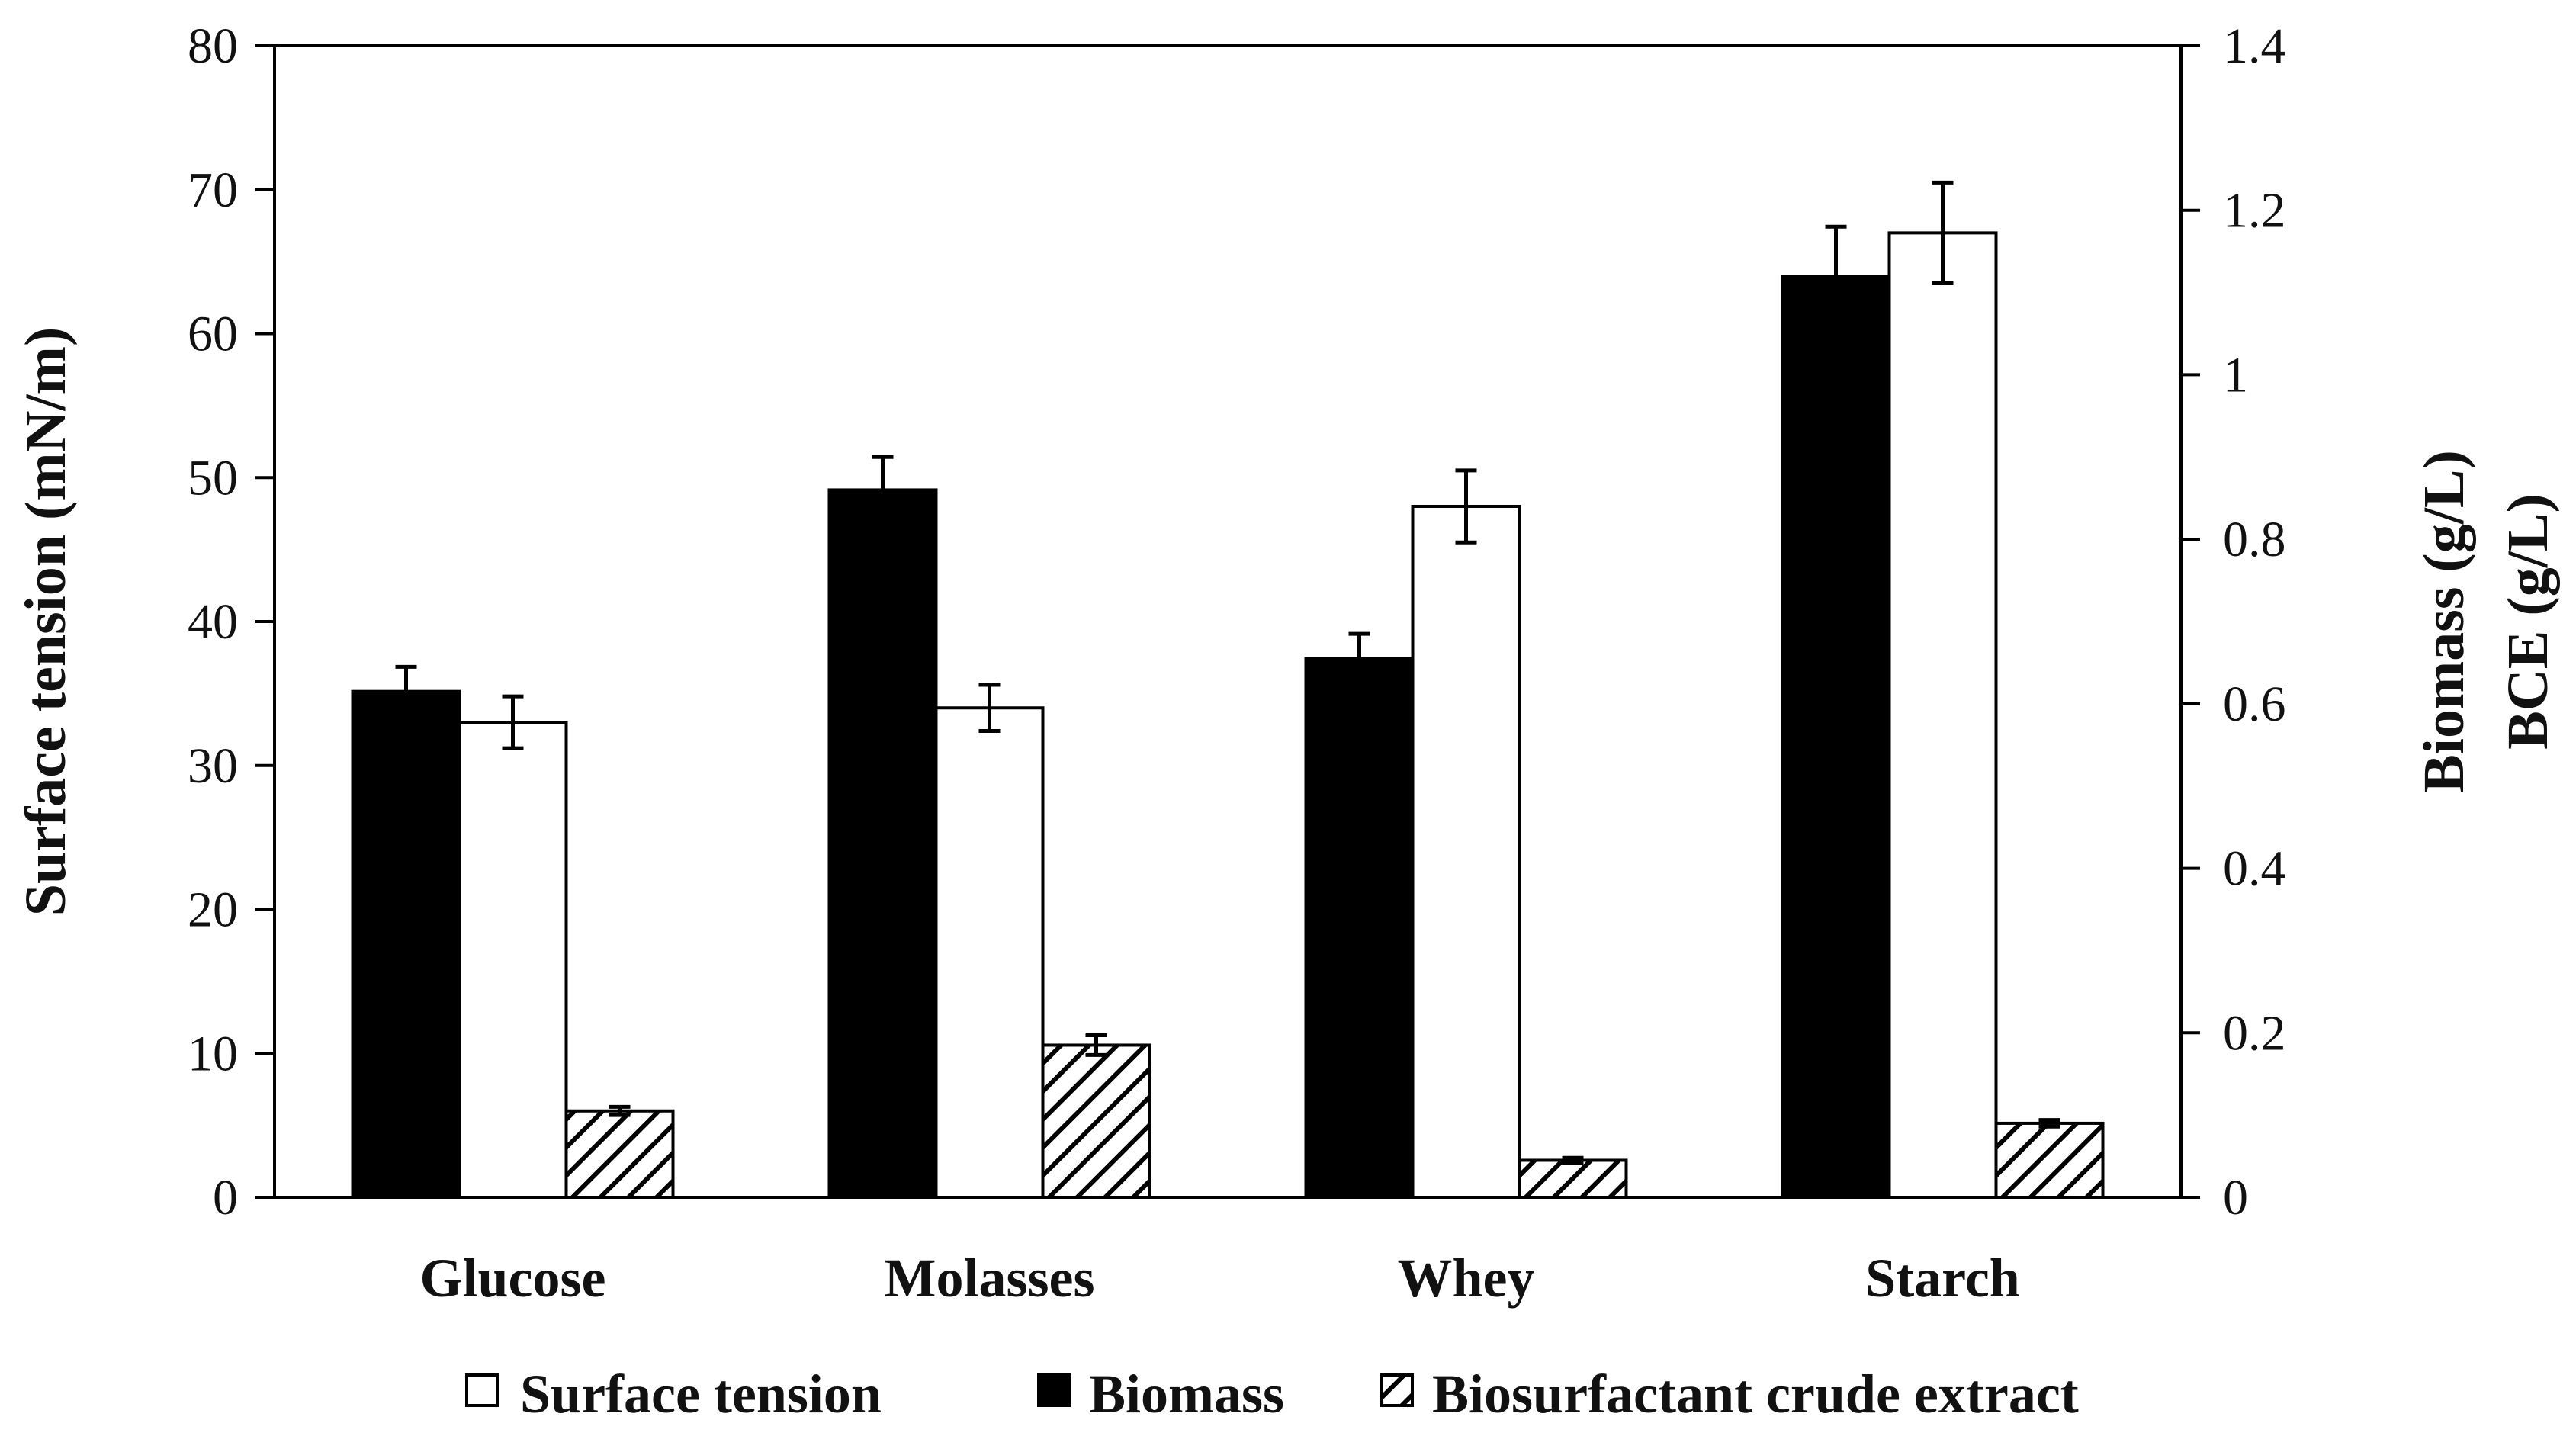 This screenshot has height=1436, width=2576. I want to click on right-tick-label: 1, so click(2235, 375).